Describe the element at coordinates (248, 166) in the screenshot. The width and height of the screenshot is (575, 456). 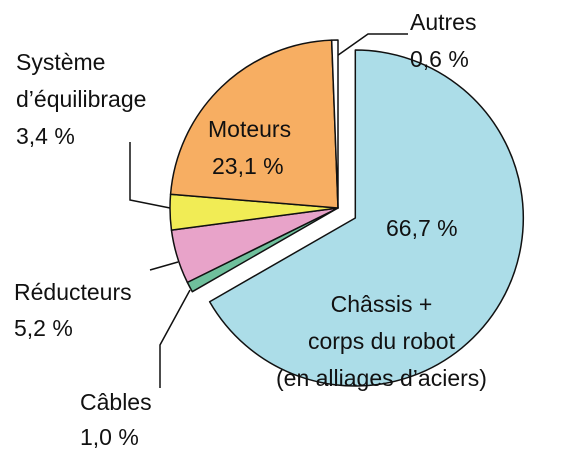
I see `value-label: 23,1 %` at that location.